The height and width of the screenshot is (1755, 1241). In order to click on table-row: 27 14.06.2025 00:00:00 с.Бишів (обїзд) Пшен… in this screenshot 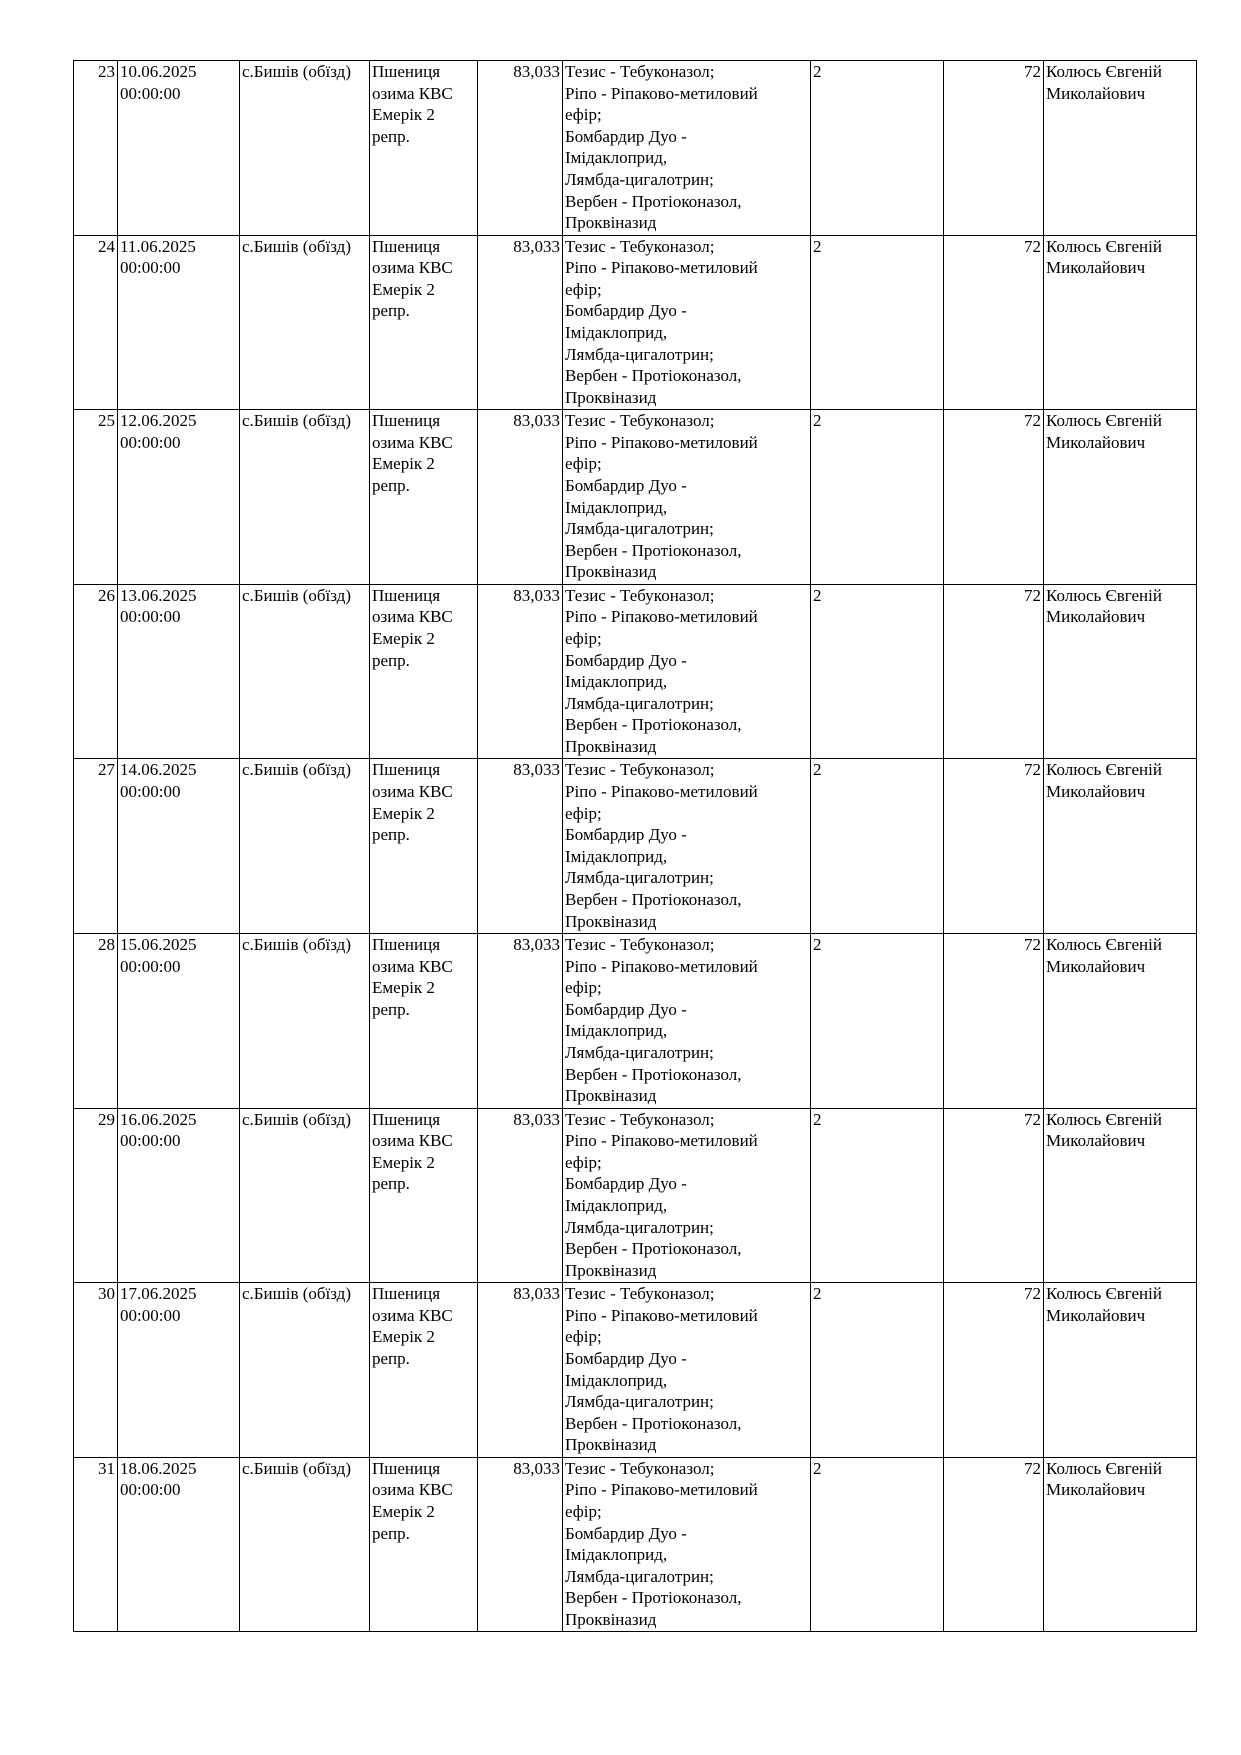, I will do `click(635, 846)`.